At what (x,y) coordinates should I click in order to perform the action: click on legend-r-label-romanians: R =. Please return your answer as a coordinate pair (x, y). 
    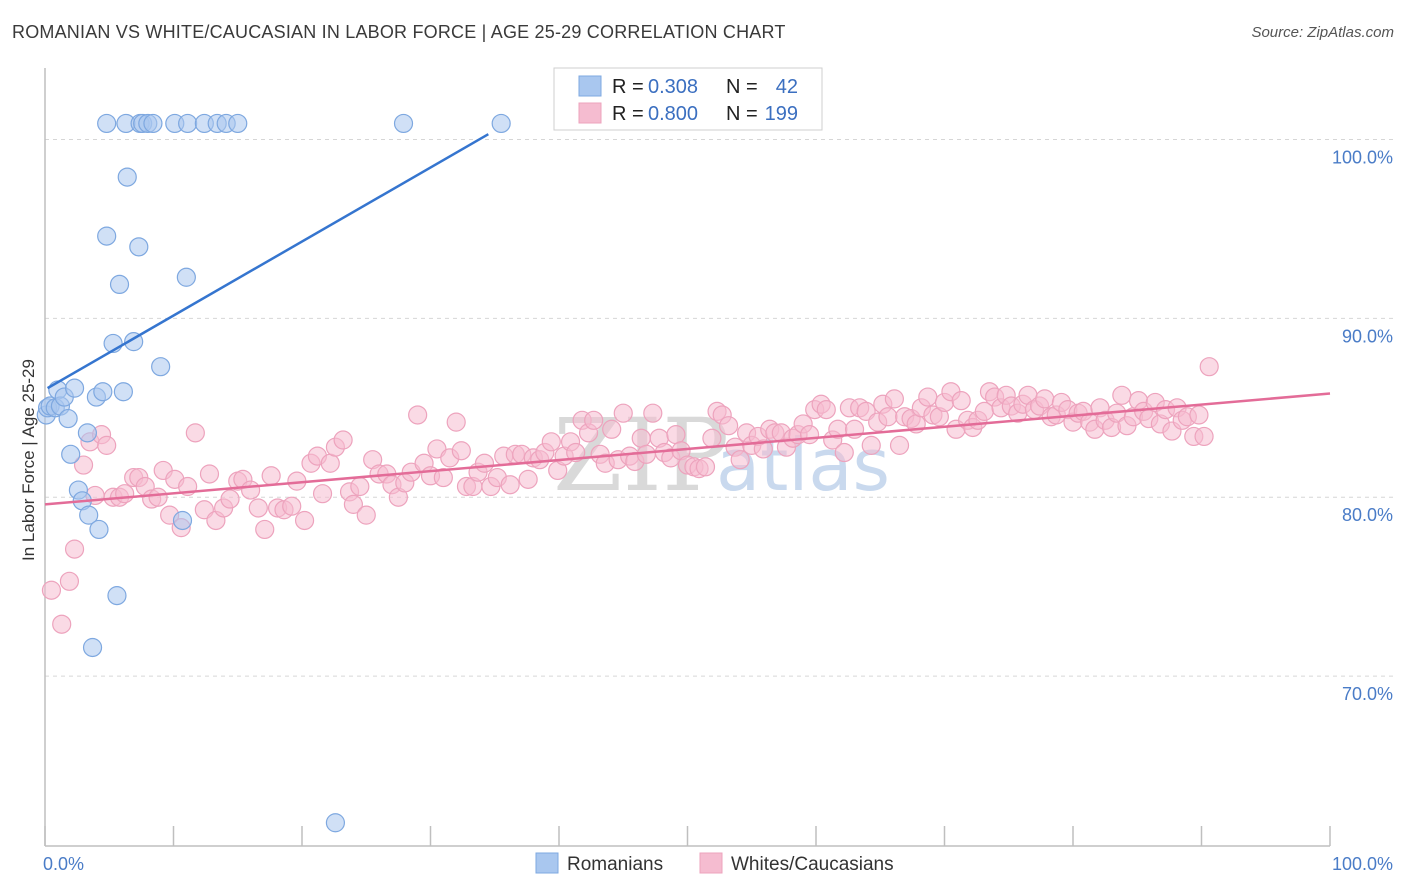
    Looking at the image, I should click on (628, 87).